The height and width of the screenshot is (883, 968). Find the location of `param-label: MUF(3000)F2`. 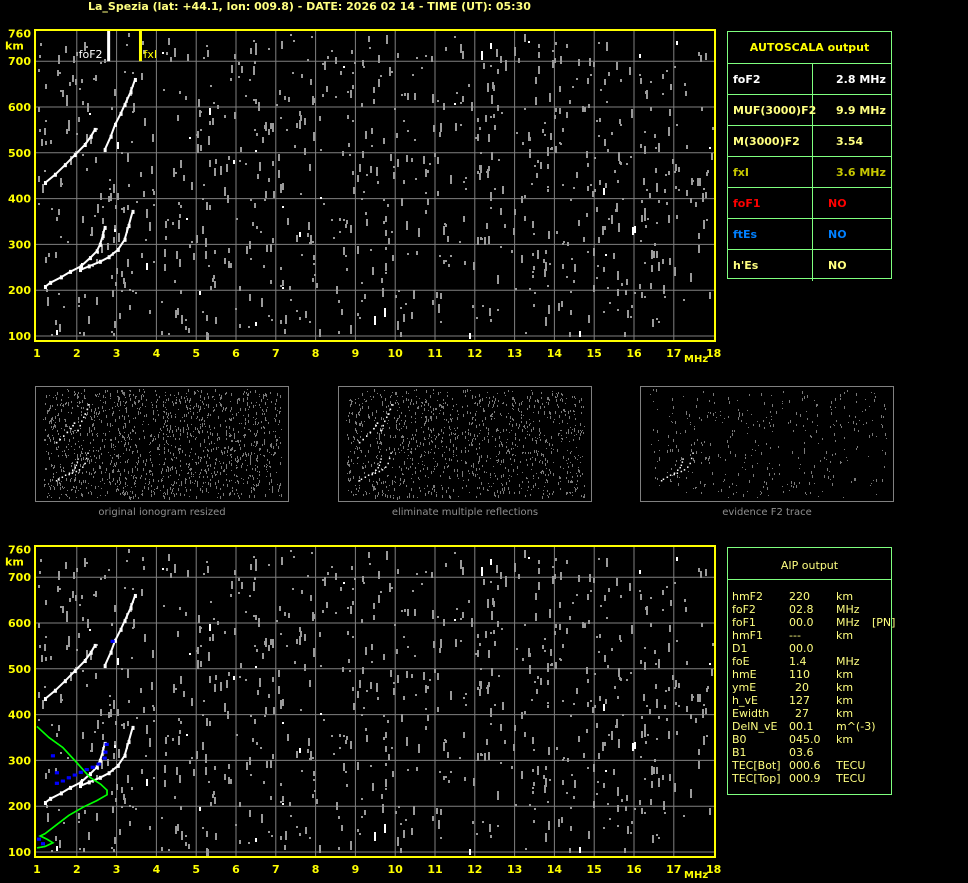

param-label: MUF(3000)F2 is located at coordinates (775, 110).